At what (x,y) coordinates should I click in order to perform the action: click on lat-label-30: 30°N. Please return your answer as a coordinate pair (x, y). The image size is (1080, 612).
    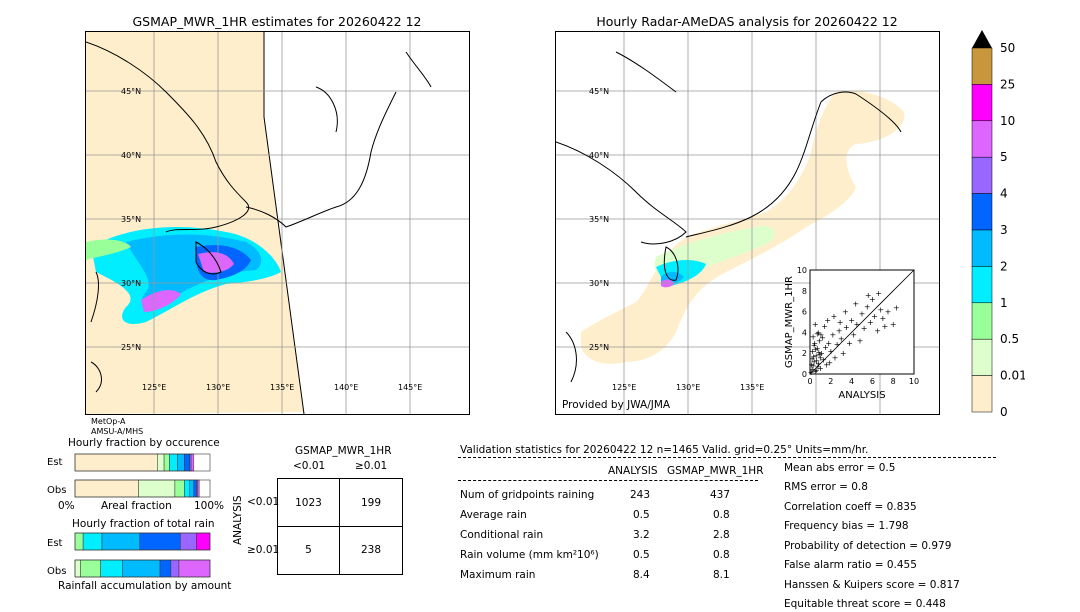
    Looking at the image, I should click on (131, 283).